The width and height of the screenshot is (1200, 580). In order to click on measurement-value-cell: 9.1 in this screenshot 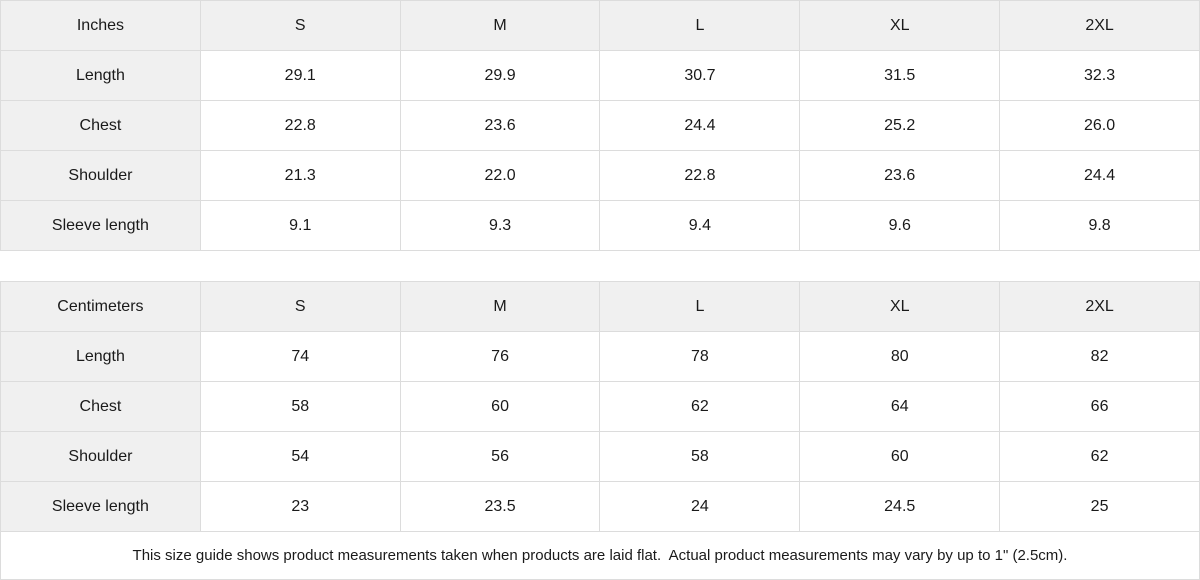, I will do `click(300, 225)`.